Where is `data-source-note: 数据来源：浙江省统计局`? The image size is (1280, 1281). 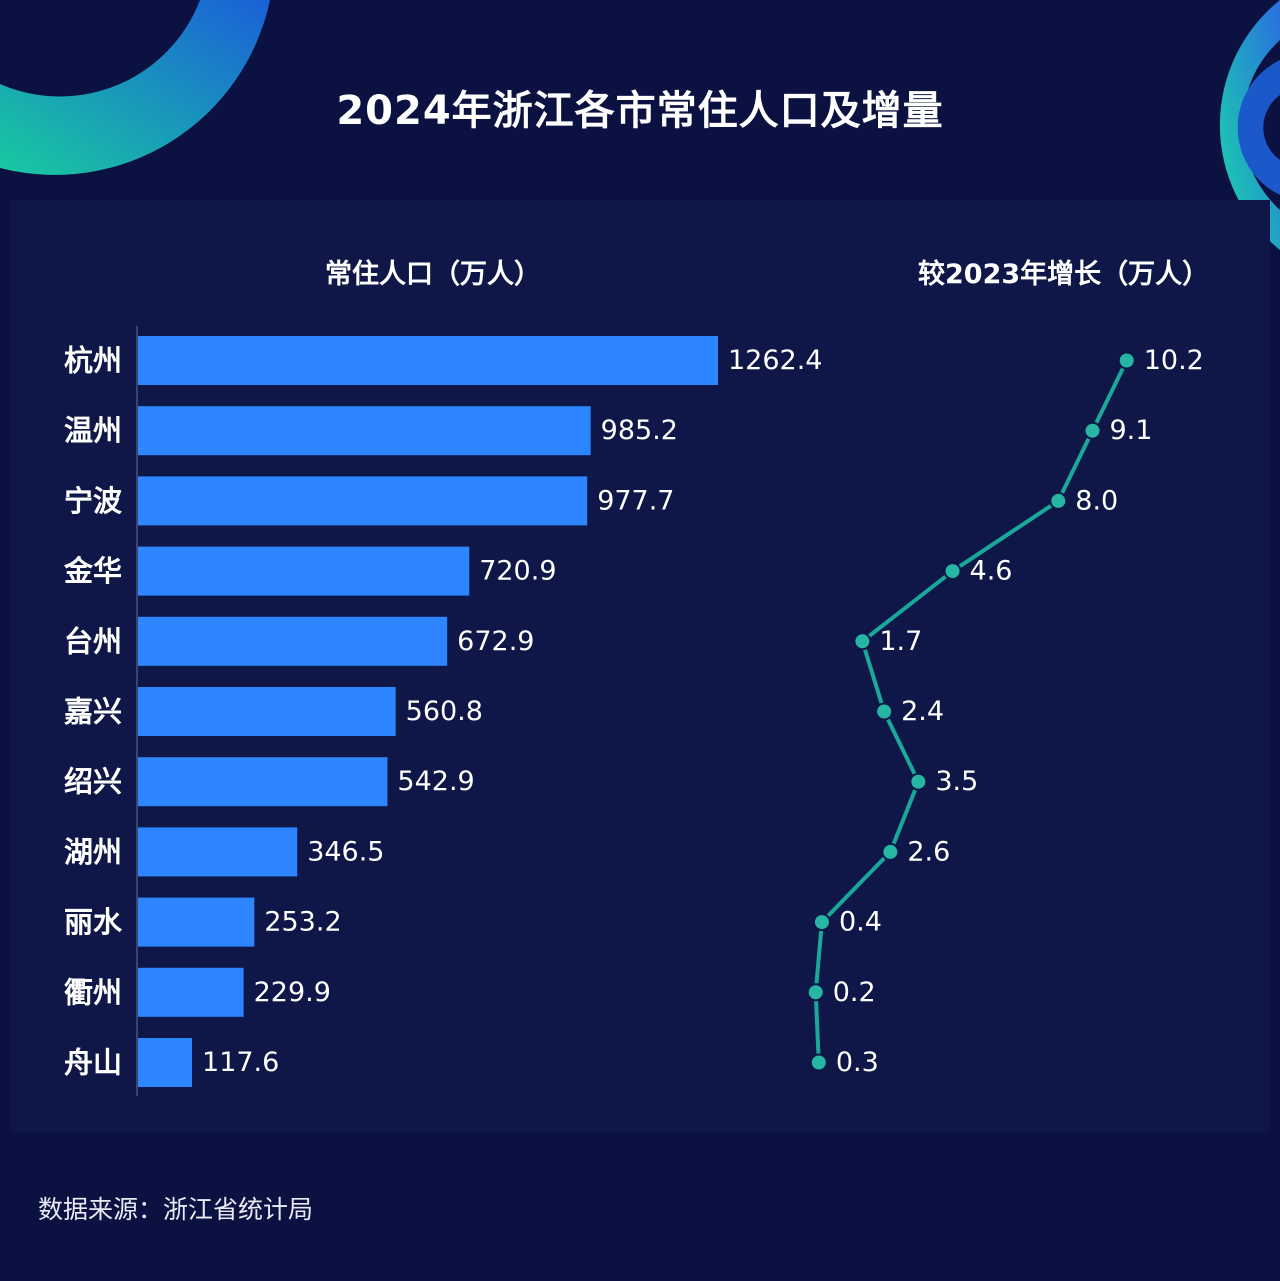
data-source-note: 数据来源：浙江省统计局 is located at coordinates (176, 1209).